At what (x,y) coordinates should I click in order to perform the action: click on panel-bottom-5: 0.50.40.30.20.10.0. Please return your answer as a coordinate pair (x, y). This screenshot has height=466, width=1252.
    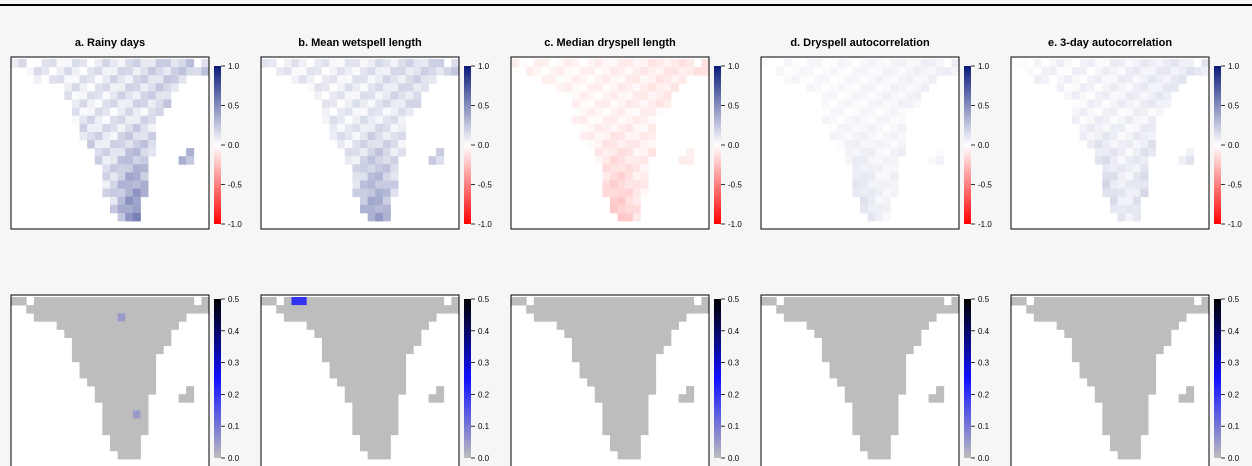
    Looking at the image, I should click on (1125, 380).